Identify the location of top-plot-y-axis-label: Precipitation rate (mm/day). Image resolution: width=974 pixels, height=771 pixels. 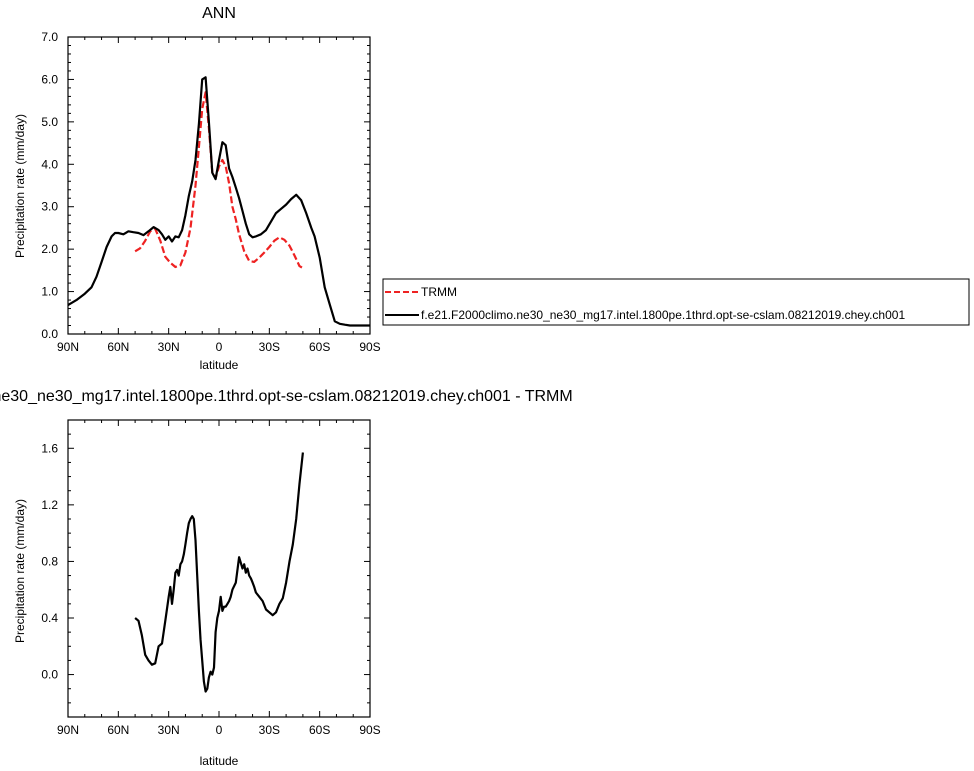
(20, 186).